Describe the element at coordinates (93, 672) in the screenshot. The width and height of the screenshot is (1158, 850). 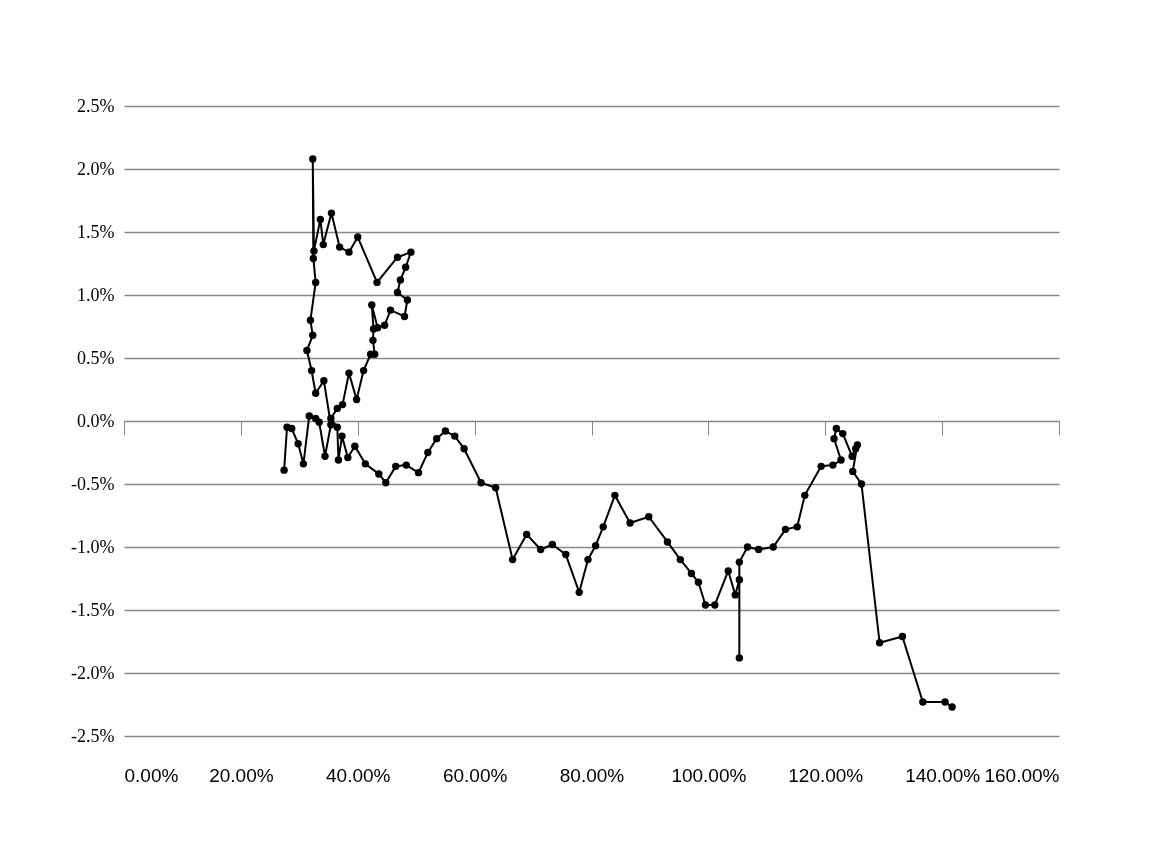
I see `y-tick-label: -2.0%` at that location.